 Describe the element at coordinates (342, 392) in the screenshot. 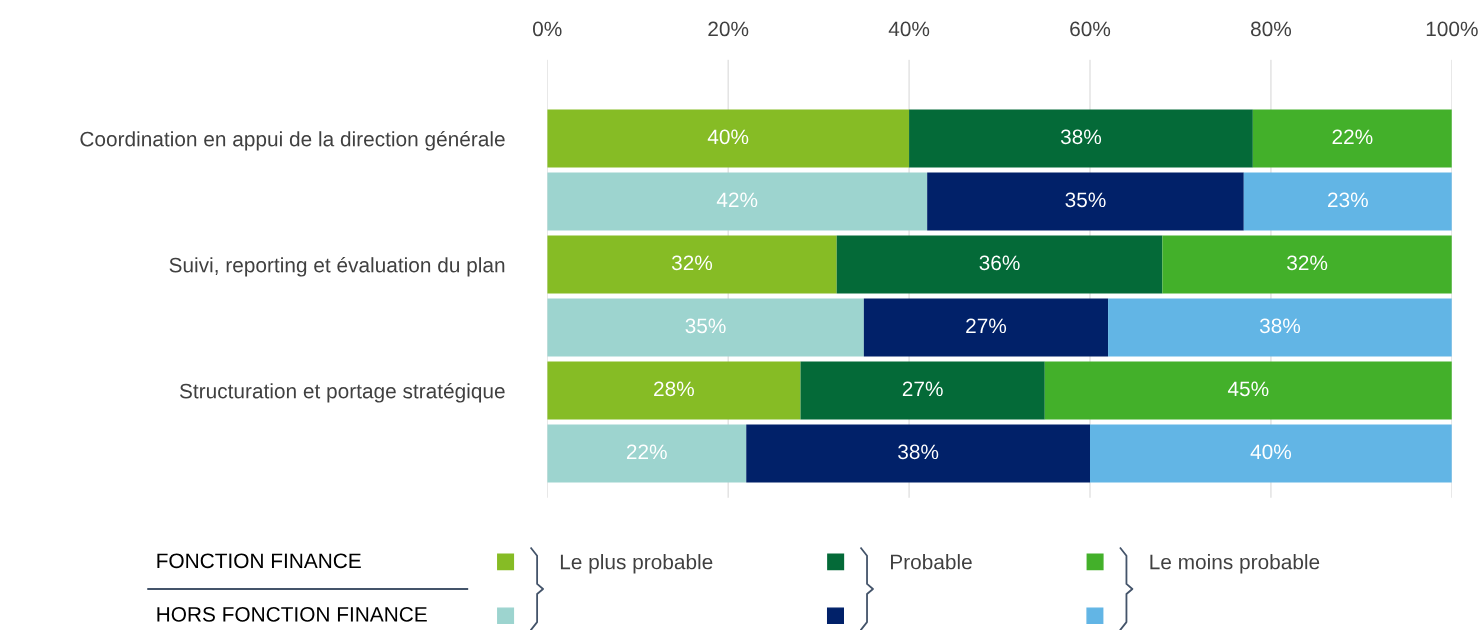

I see `y-tick-label: Structuration et portage stratégique` at that location.